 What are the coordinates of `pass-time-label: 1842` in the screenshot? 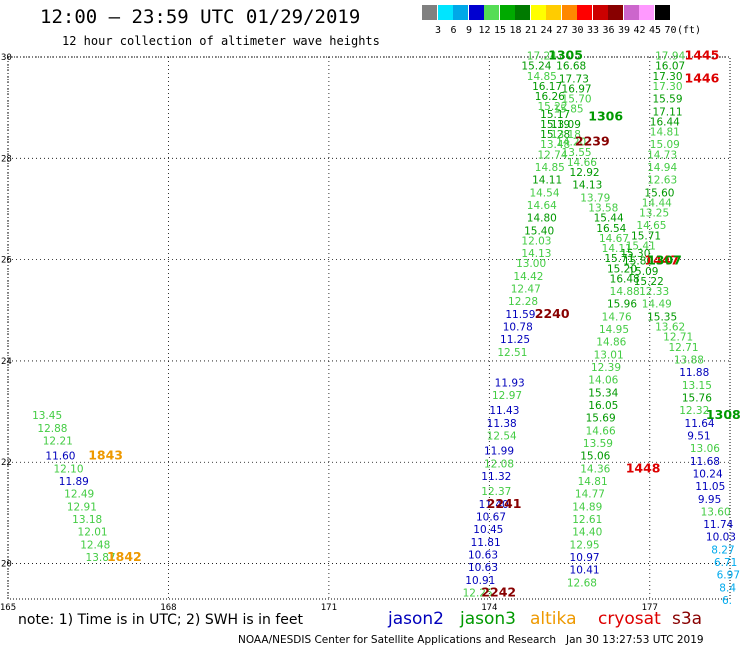 It's located at (124, 556).